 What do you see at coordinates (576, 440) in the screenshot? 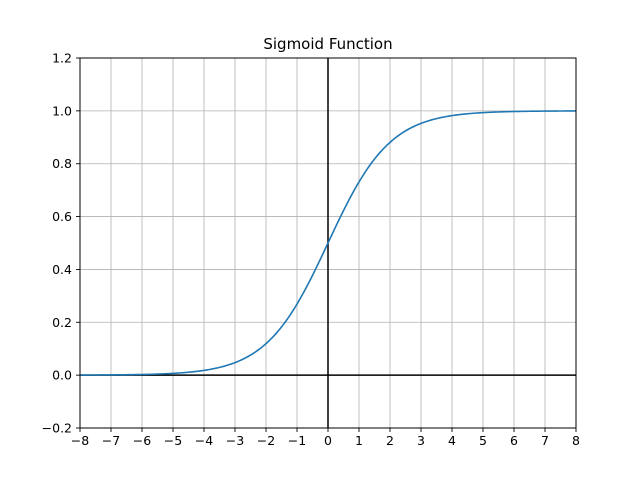
I see `x-tick-label-16: 8` at bounding box center [576, 440].